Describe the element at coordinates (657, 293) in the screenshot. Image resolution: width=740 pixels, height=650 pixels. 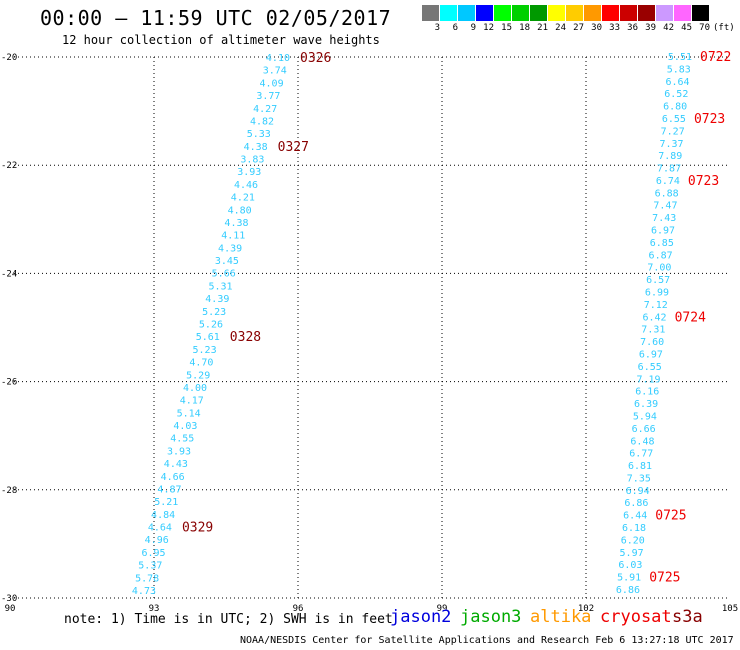
I see `wave-height-label: 6.99` at that location.